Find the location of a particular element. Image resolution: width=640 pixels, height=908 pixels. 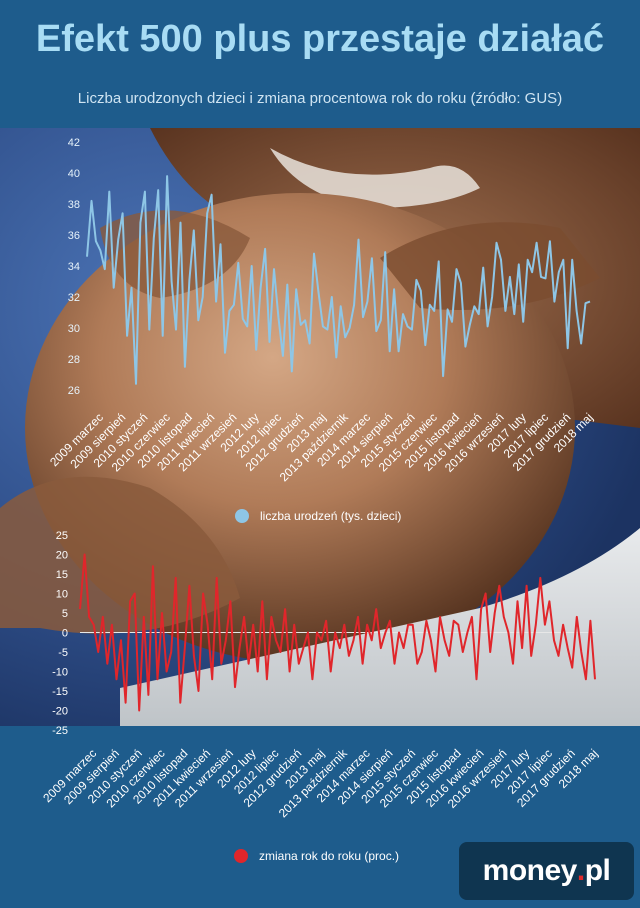

yoy-y-tick-label: -20 is located at coordinates (60, 712).